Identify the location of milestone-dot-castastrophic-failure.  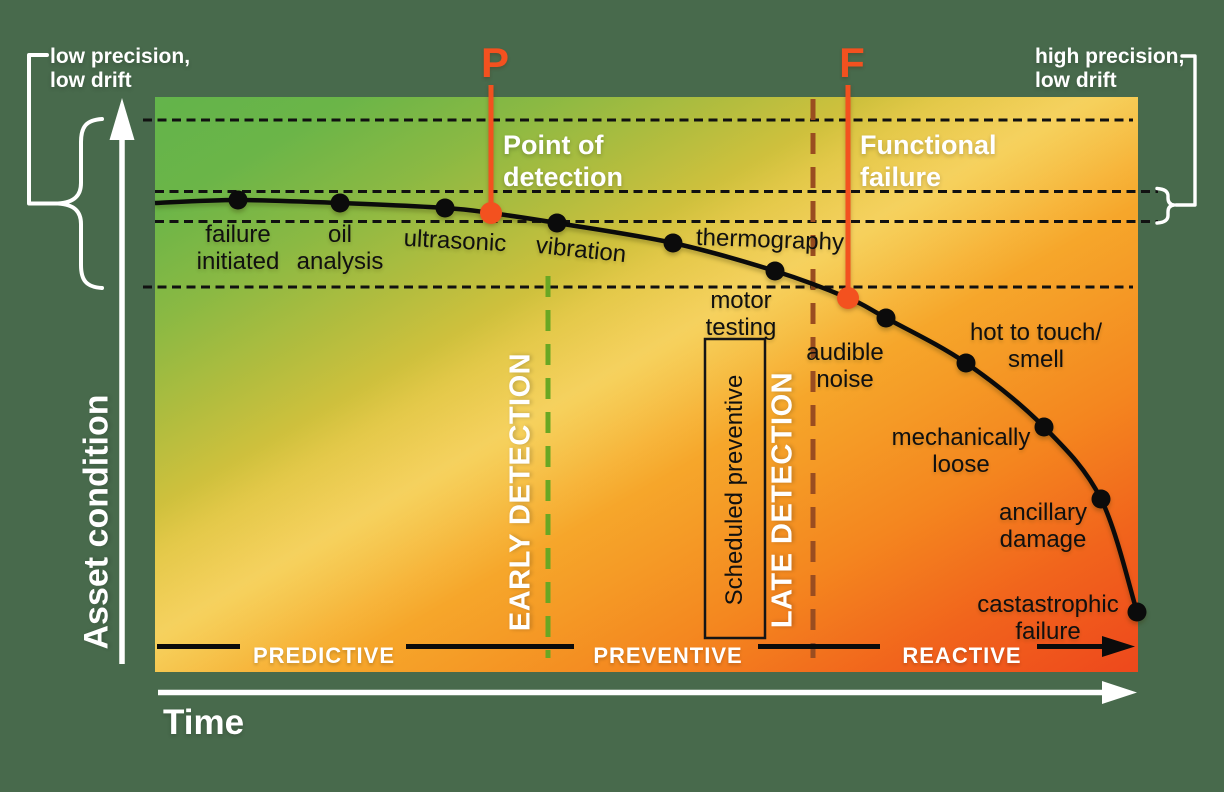
(1137, 612).